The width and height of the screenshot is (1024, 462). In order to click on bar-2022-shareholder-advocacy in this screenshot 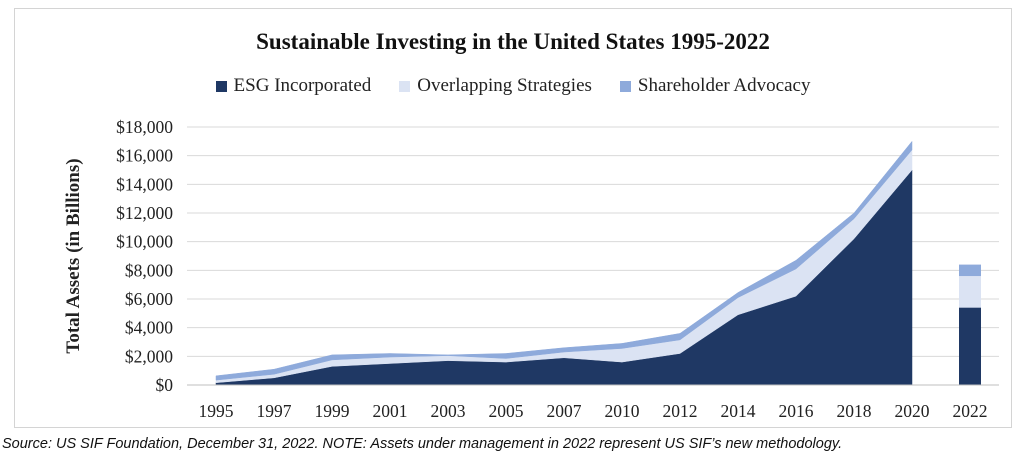, I will do `click(970, 270)`.